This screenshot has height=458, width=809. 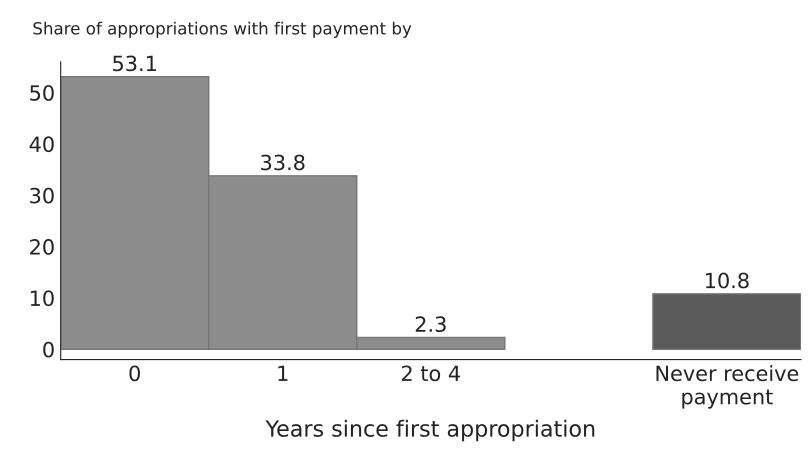 I want to click on x-tick-label: Never receive payment, so click(x=727, y=387).